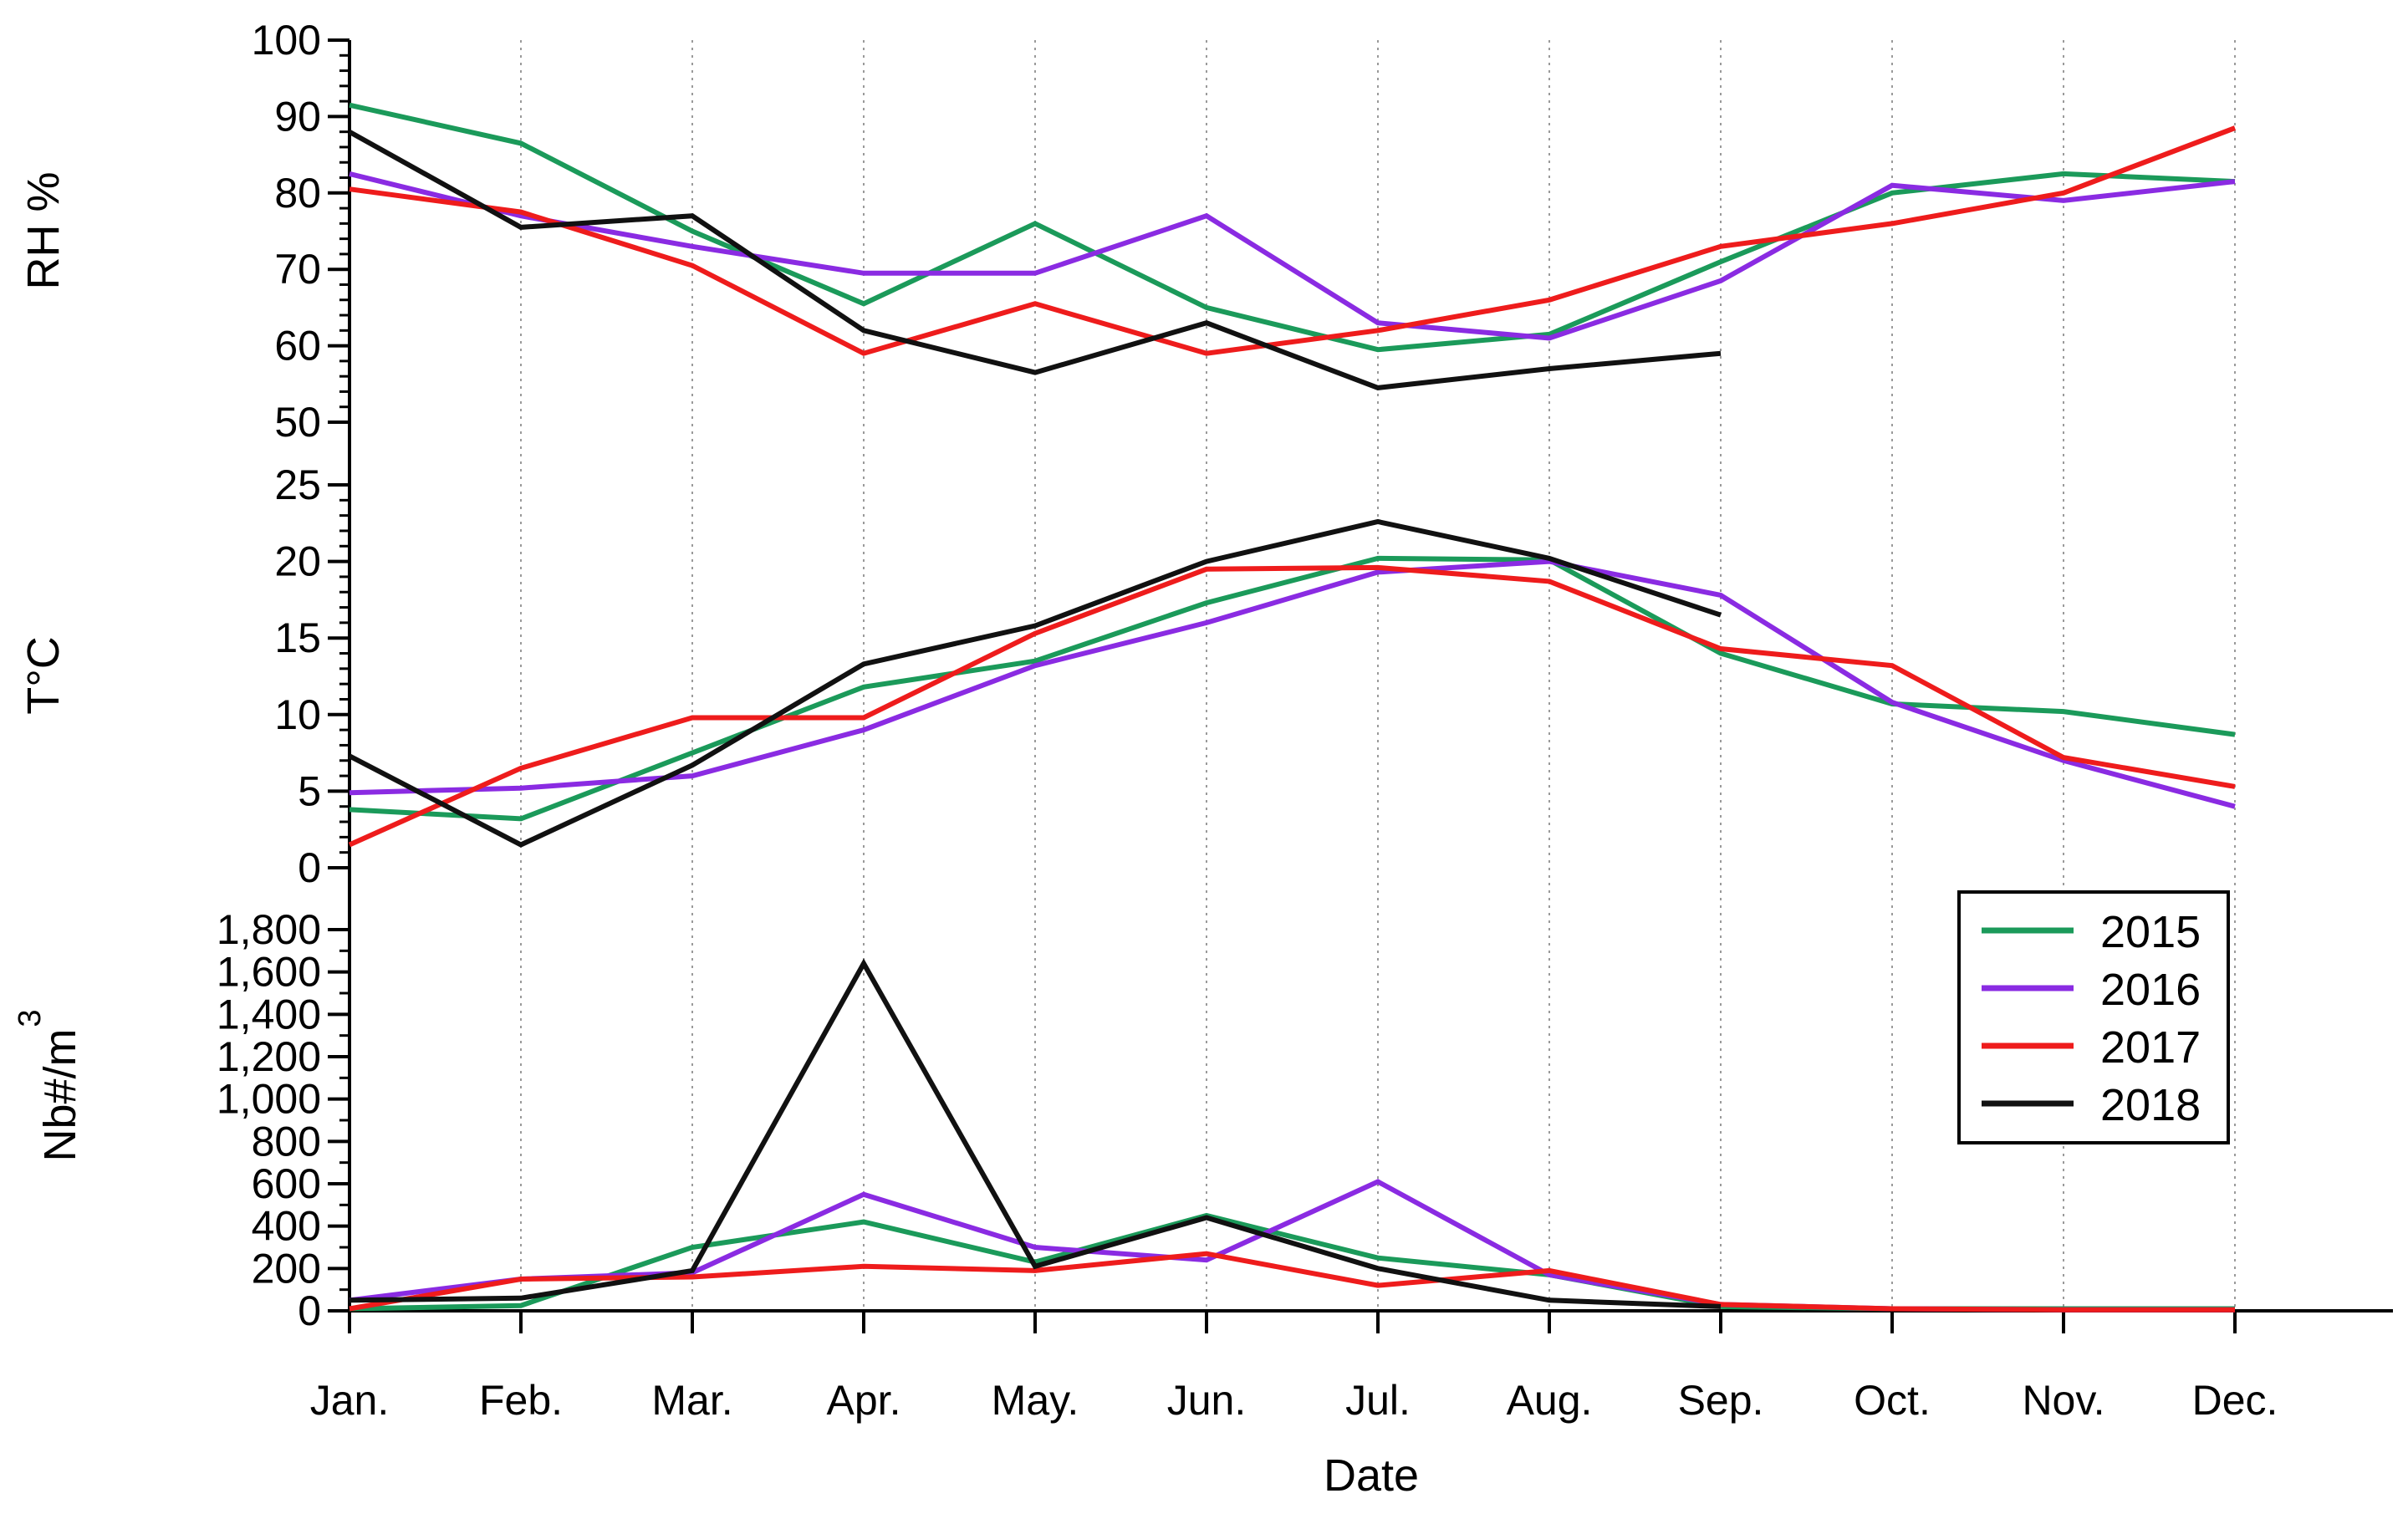 This screenshot has height=1519, width=2408. I want to click on series-line-rh-2015, so click(1292, 227).